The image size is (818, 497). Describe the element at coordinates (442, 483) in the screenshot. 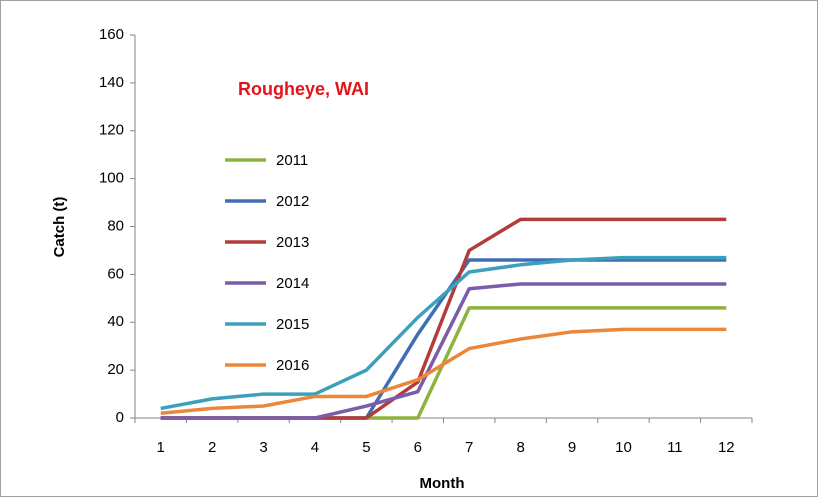

I see `x-axis-title: Month` at that location.